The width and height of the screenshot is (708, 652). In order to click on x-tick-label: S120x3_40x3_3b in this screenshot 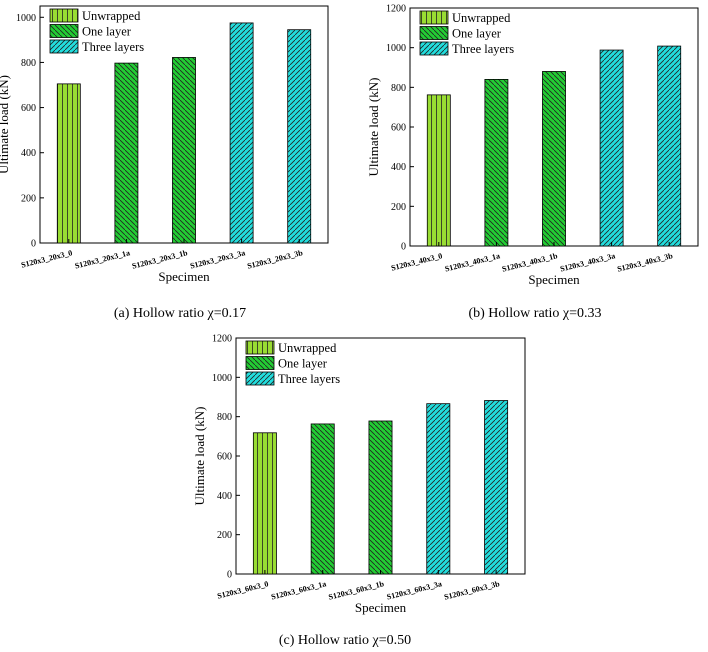, I will do `click(645, 262)`.